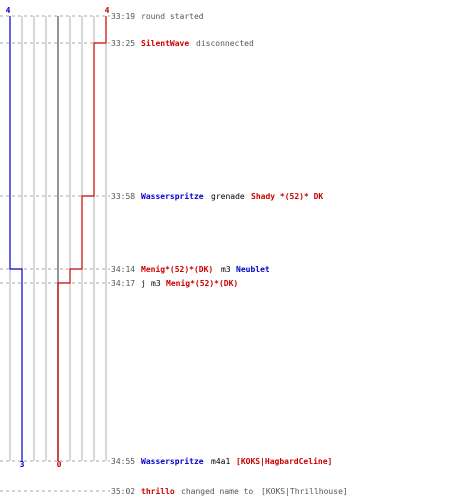 This screenshot has height=500, width=450. I want to click on event-time: 33:25, so click(123, 43).